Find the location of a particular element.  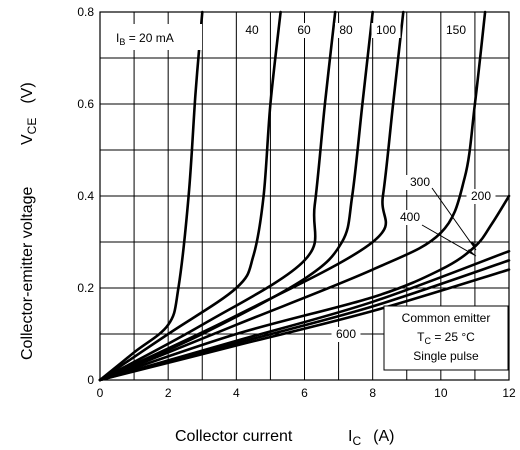

y-axis-unit: (V) is located at coordinates (27, 92).